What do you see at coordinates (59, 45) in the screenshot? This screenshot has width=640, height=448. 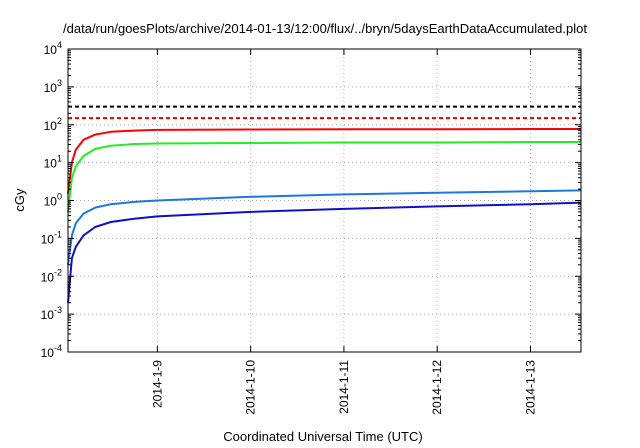 I see `y-tick-exponent: 4` at bounding box center [59, 45].